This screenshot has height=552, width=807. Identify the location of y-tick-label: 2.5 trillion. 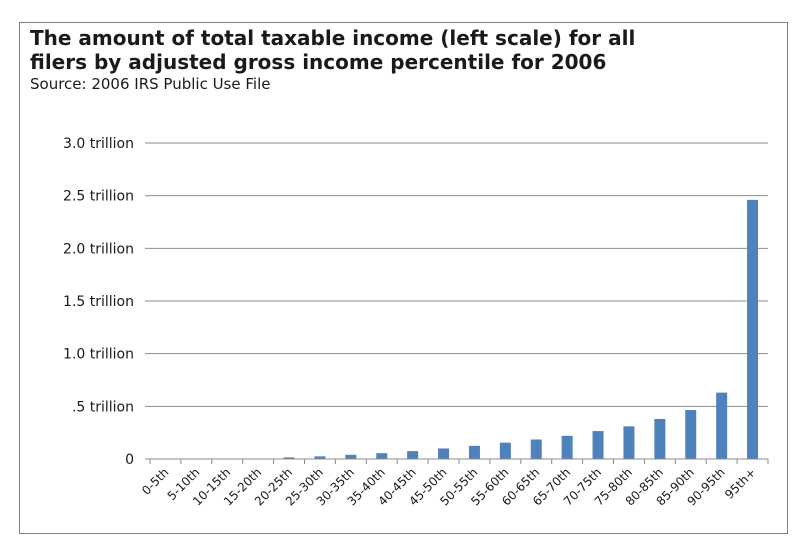
(98, 197).